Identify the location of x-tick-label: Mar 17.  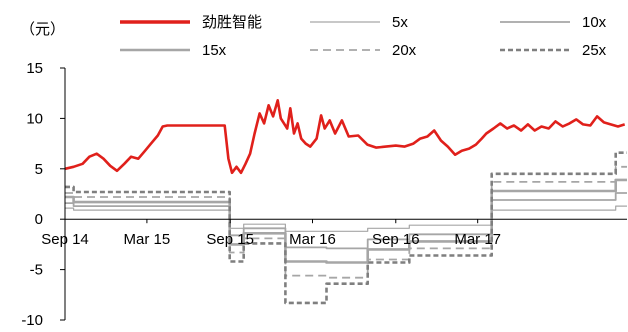
(477, 239).